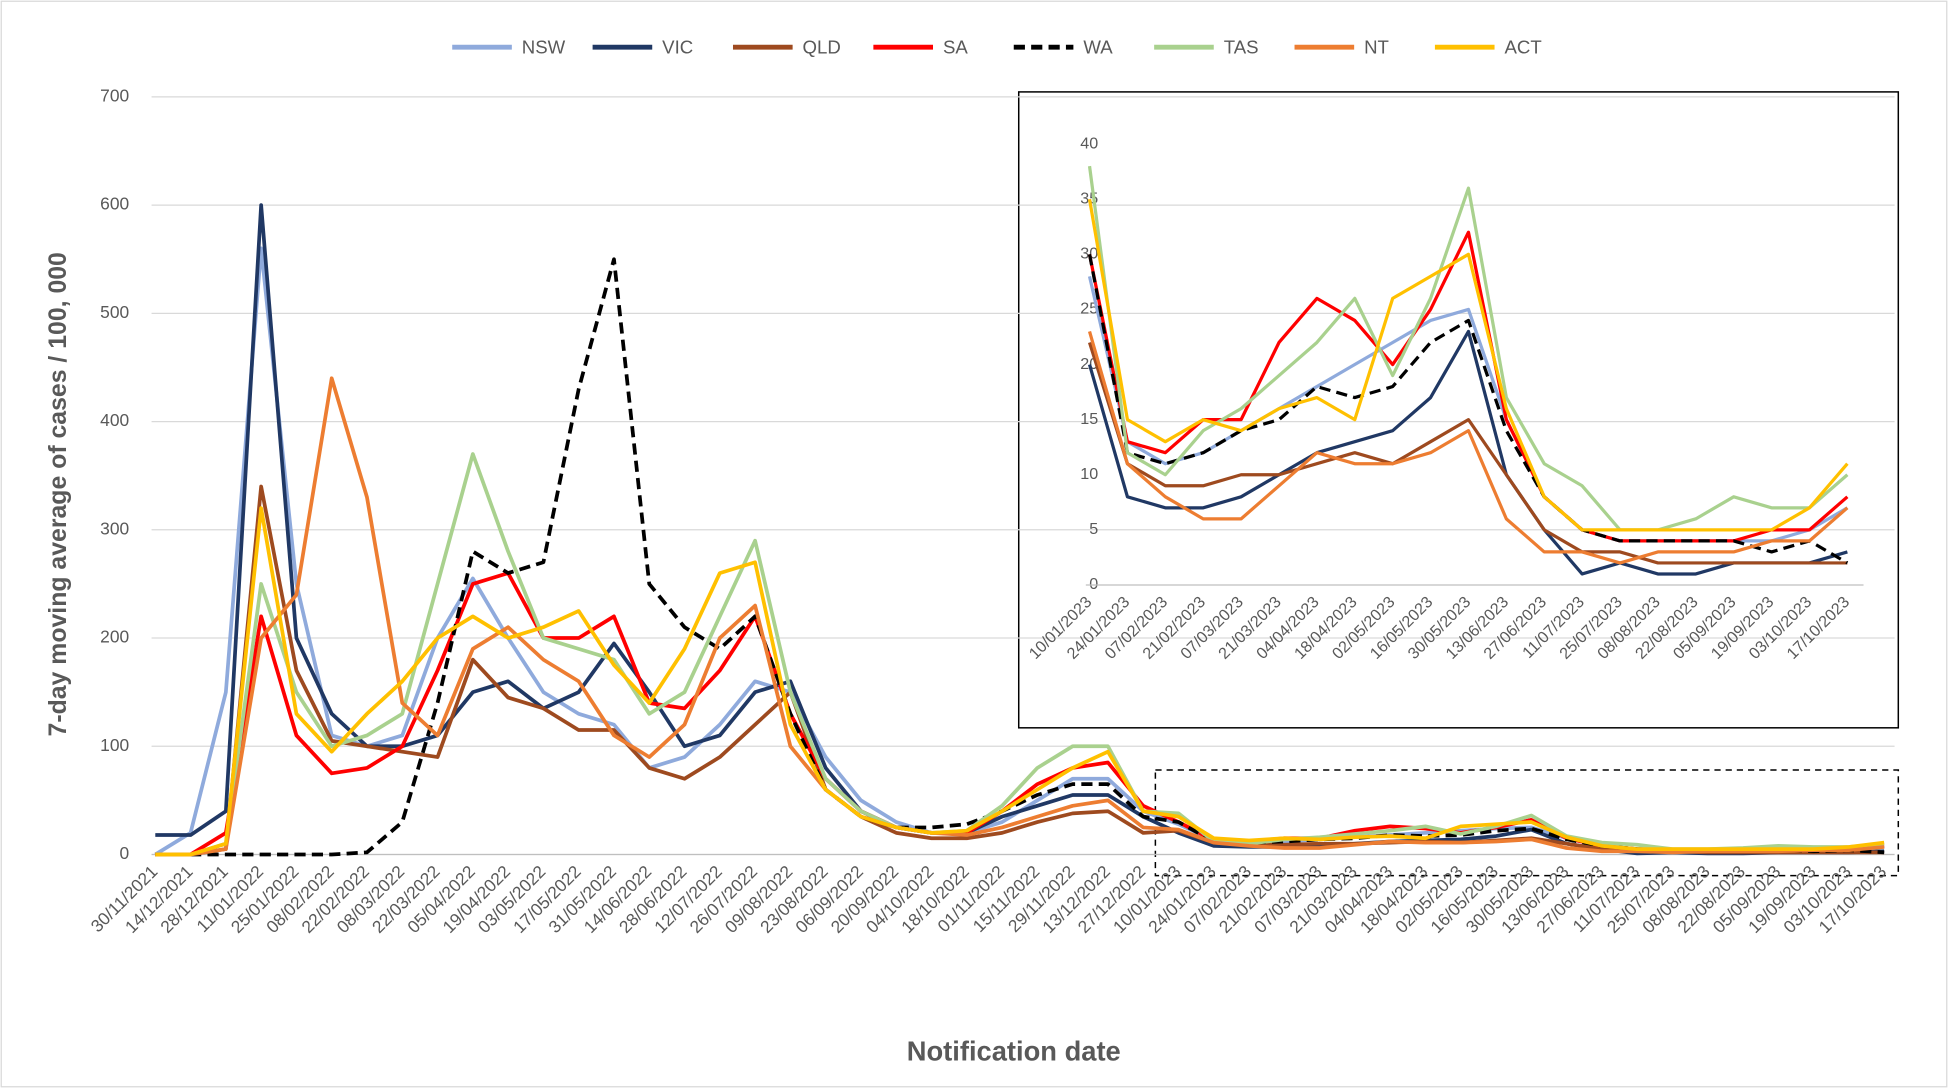 The height and width of the screenshot is (1088, 1948). I want to click on y-tick-label: 700, so click(114, 95).